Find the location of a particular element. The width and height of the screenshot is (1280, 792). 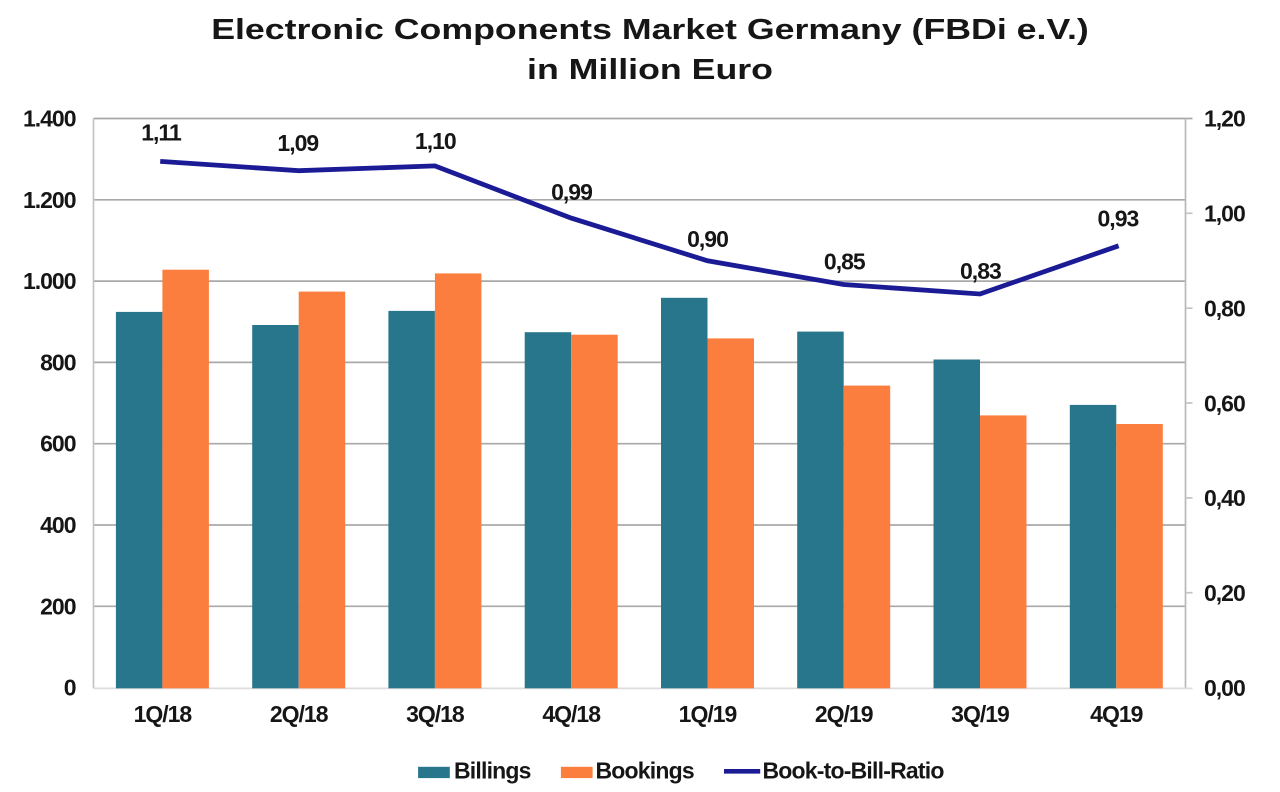

svg-text: 0,99 is located at coordinates (571, 192).